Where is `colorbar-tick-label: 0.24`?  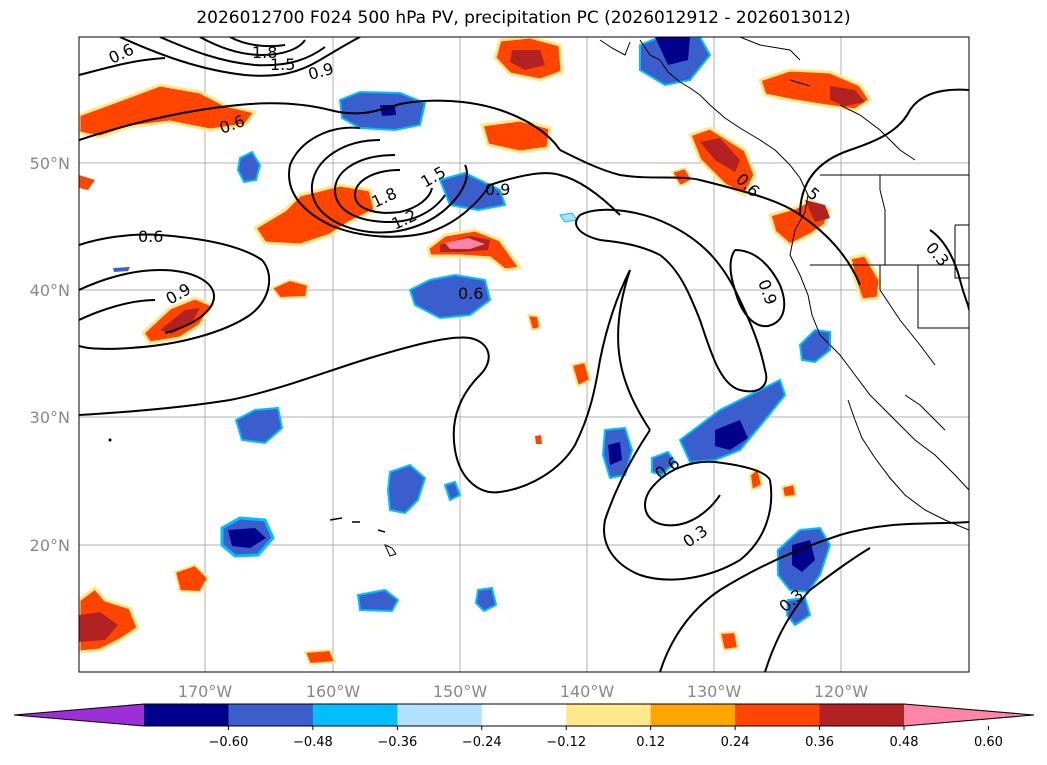 colorbar-tick-label: 0.24 is located at coordinates (735, 742).